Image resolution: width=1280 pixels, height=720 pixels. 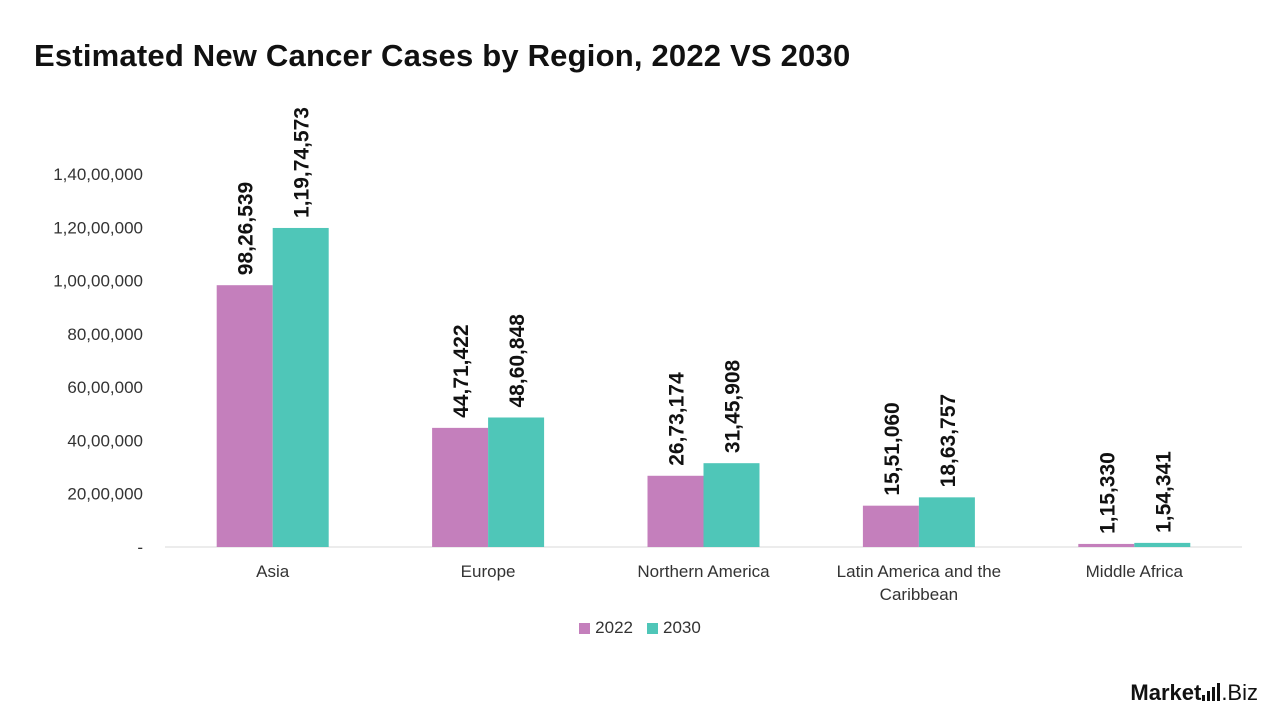 What do you see at coordinates (919, 571) in the screenshot?
I see `x-category-label: Latin America and the` at bounding box center [919, 571].